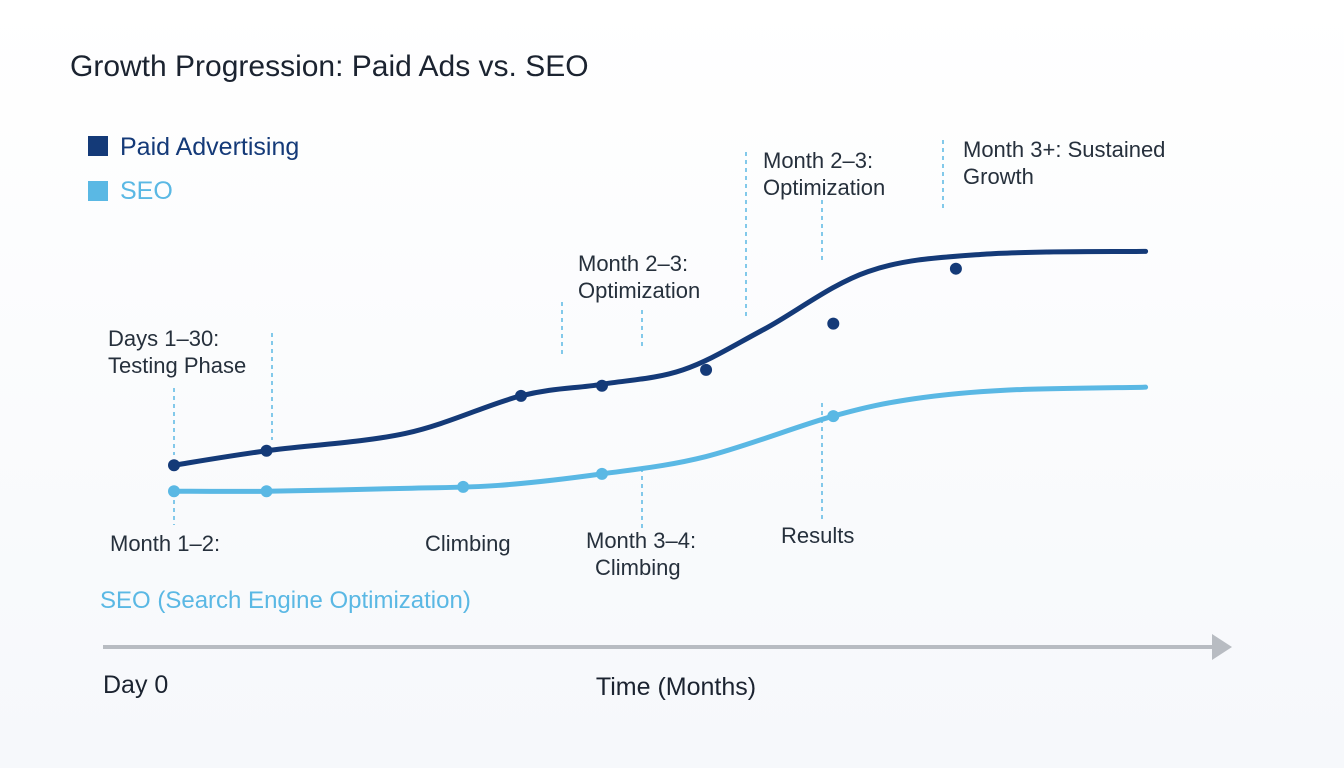 This screenshot has height=768, width=1344. Describe the element at coordinates (98, 191) in the screenshot. I see `legend-swatch-seo` at that location.